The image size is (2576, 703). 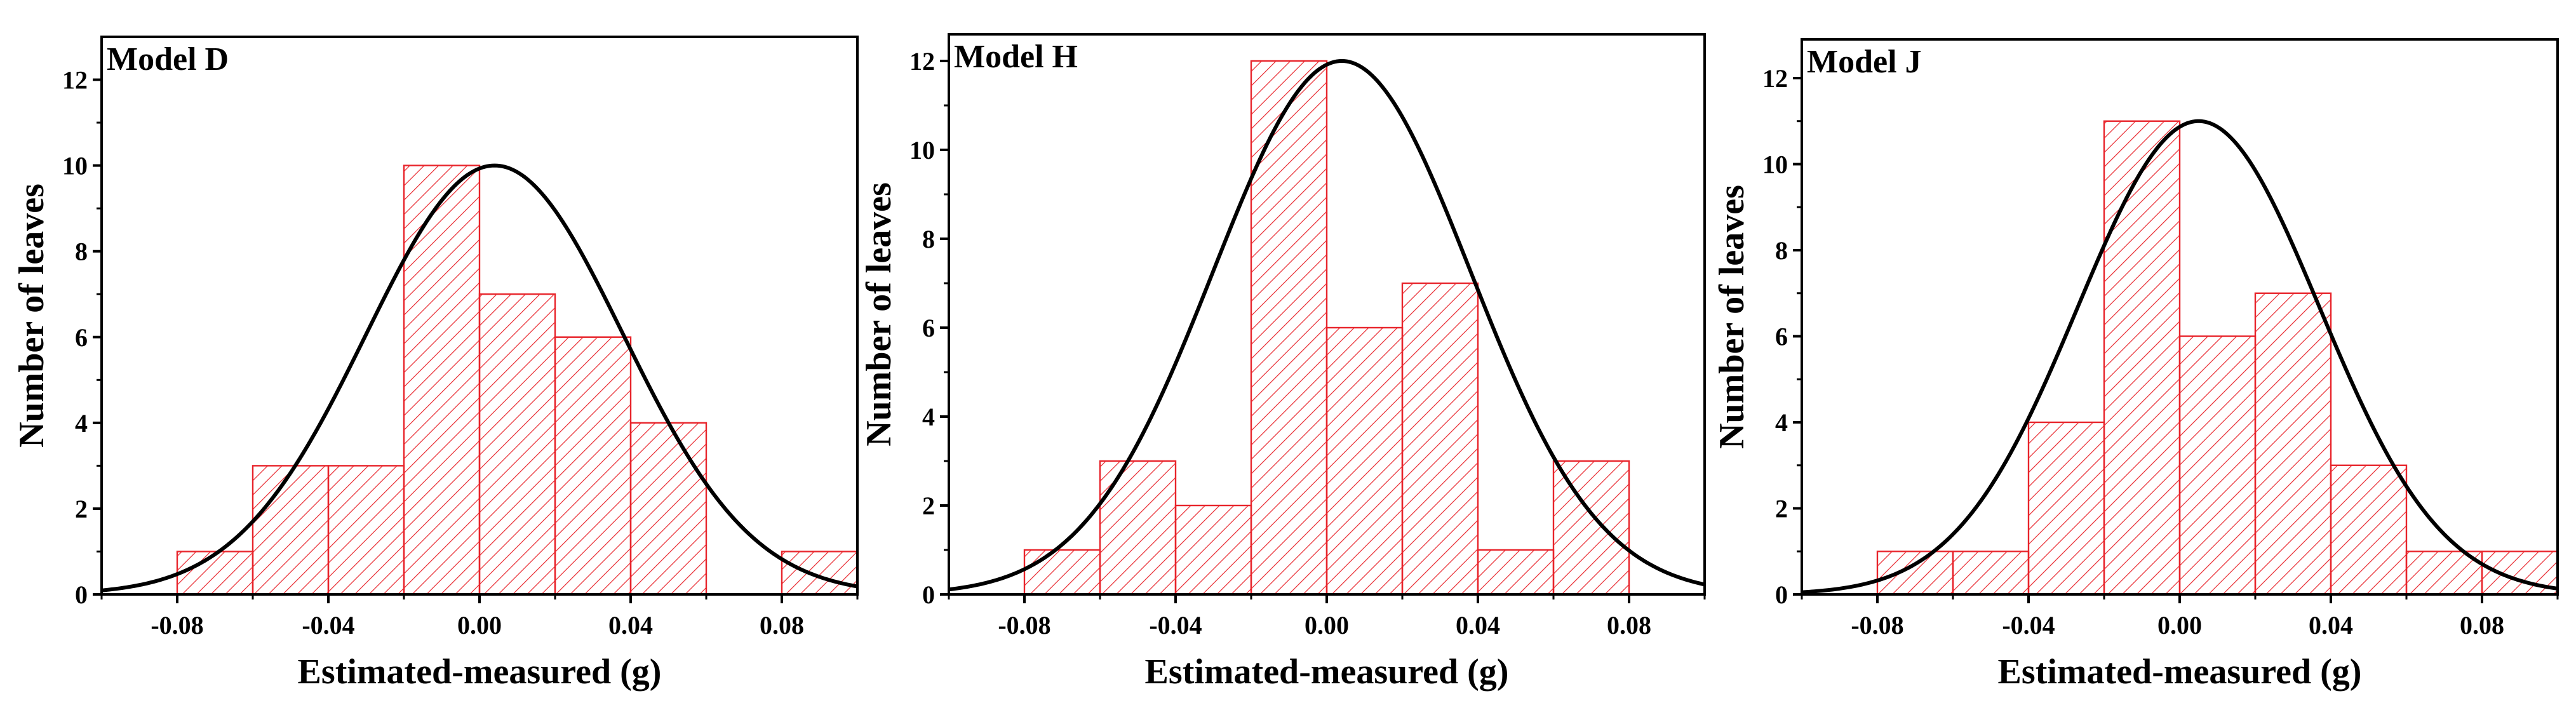 I want to click on panel-title: Model D, so click(x=168, y=59).